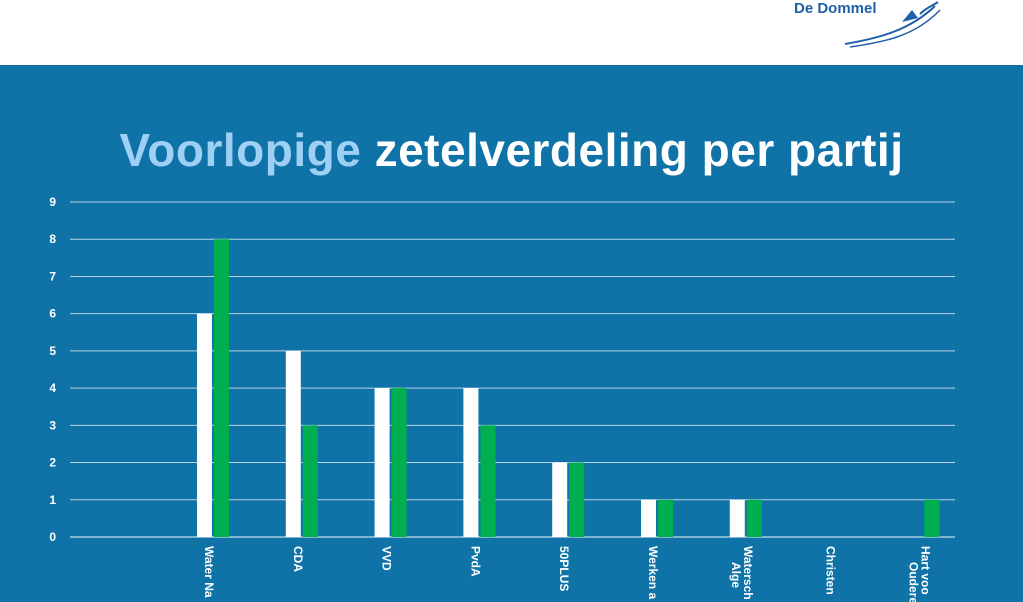  What do you see at coordinates (742, 573) in the screenshot?
I see `x-tick-label: AlgeWatersch` at bounding box center [742, 573].